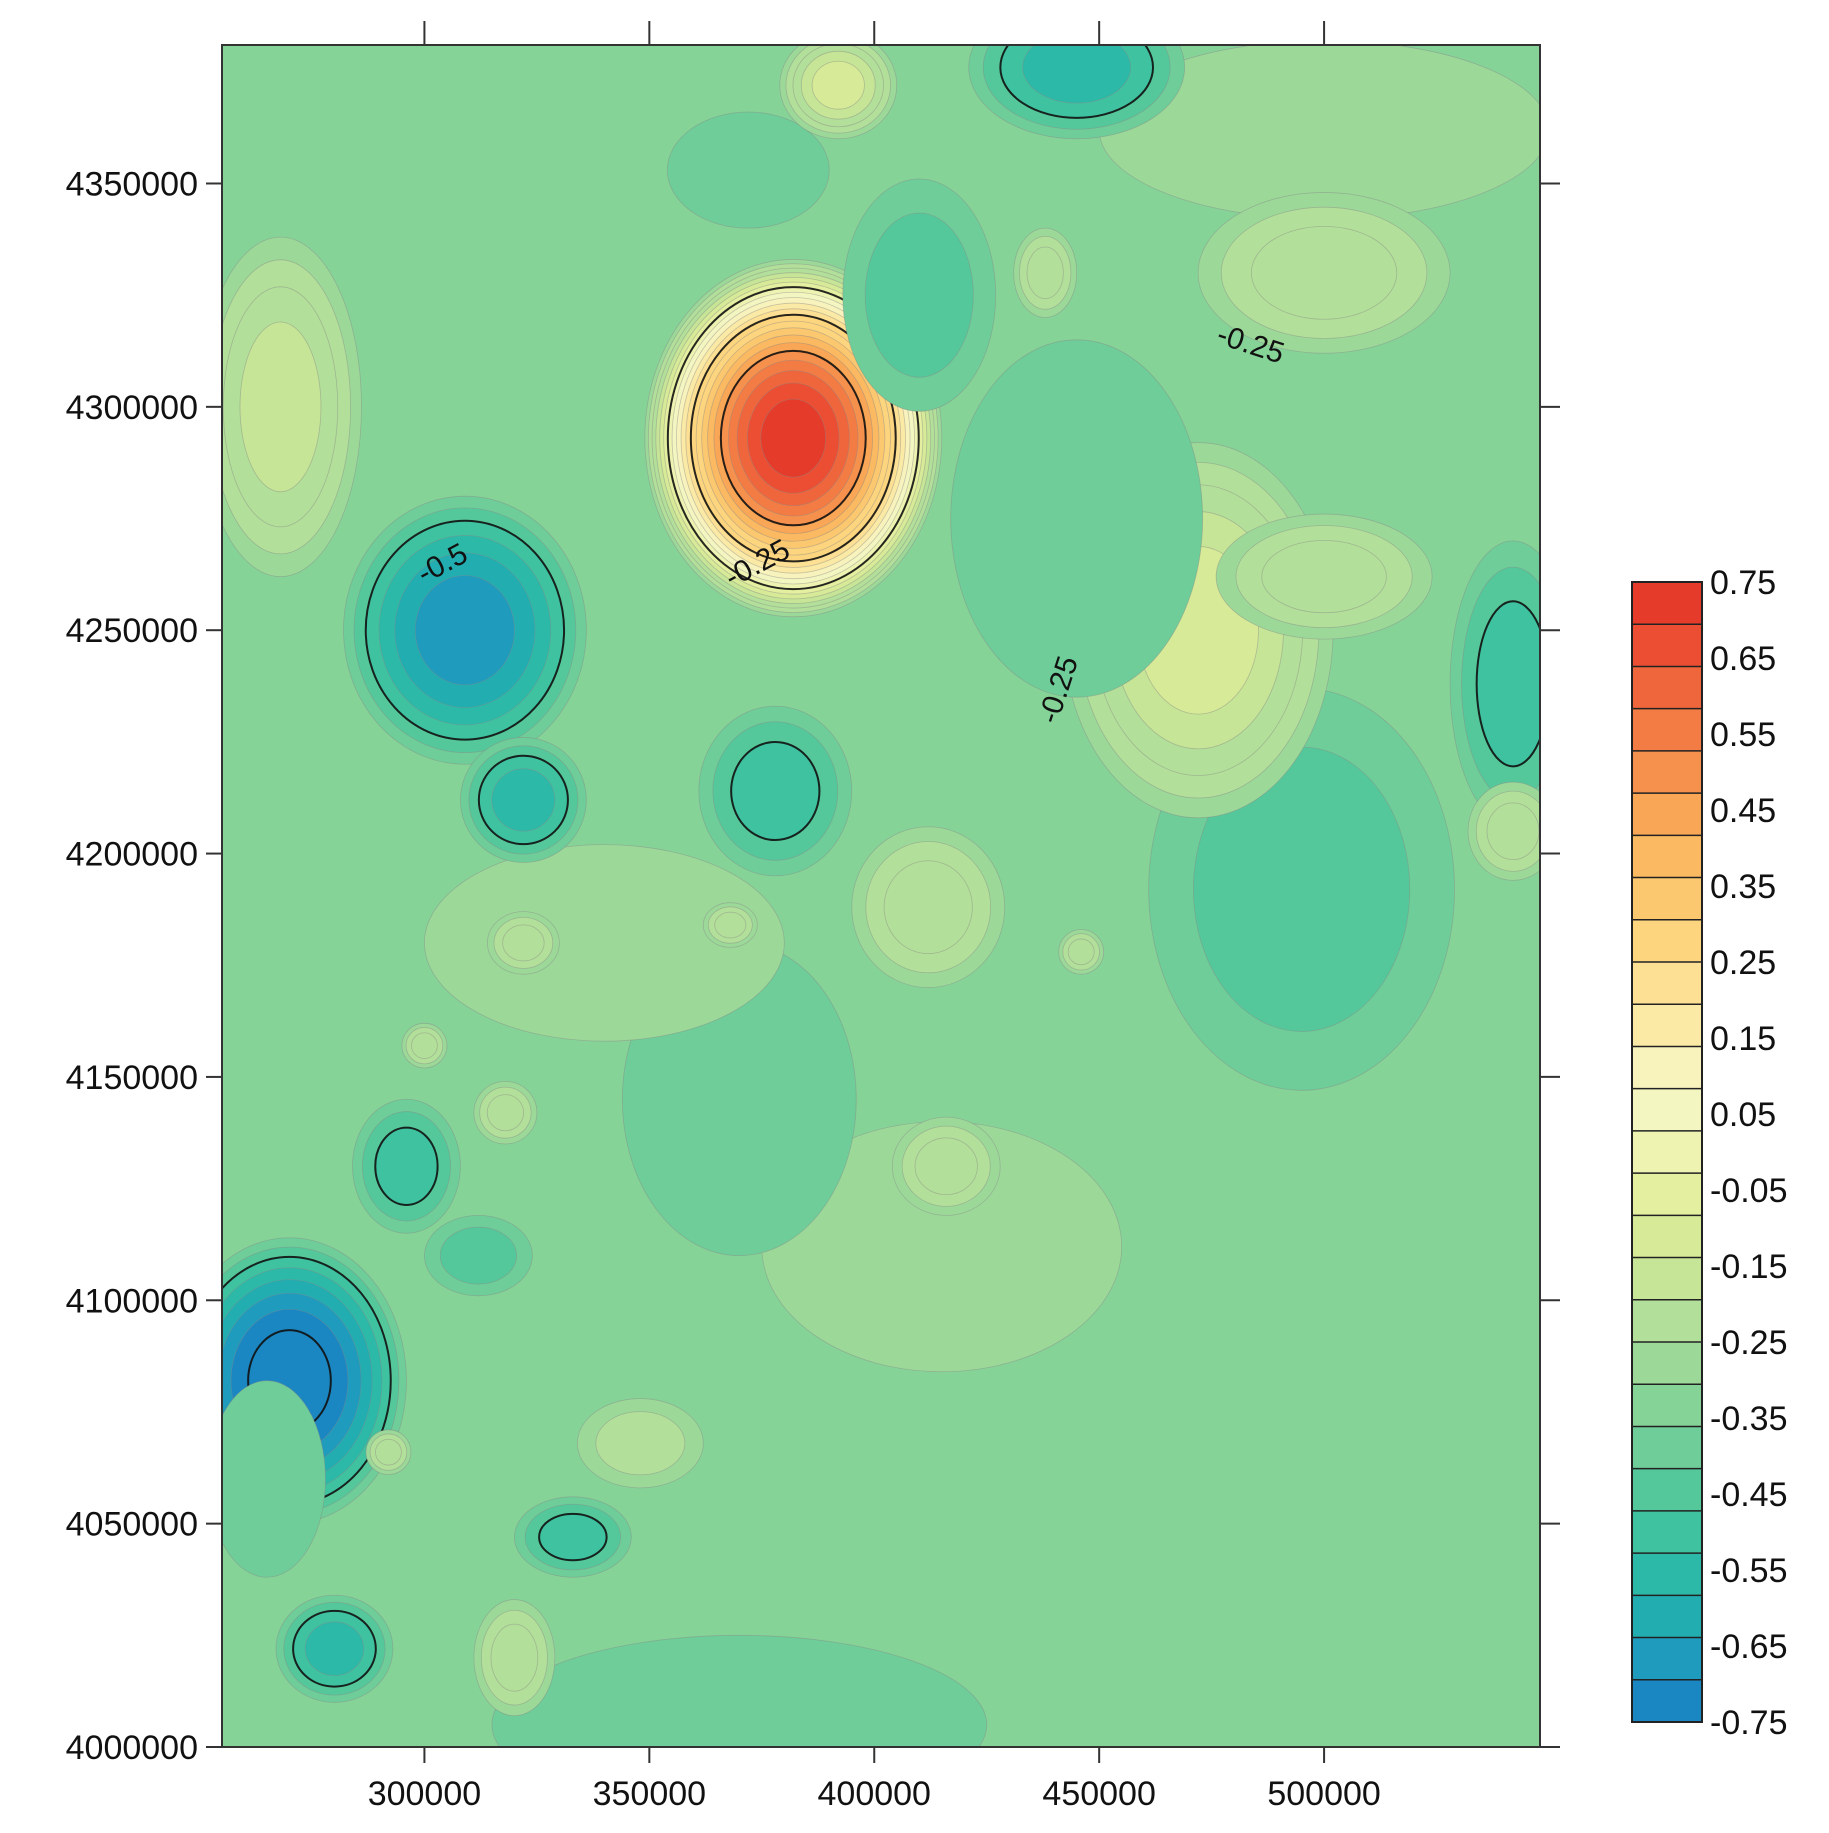 This screenshot has height=1833, width=1829. Describe the element at coordinates (1749, 1419) in the screenshot. I see `colorbar-label: -0.35` at that location.